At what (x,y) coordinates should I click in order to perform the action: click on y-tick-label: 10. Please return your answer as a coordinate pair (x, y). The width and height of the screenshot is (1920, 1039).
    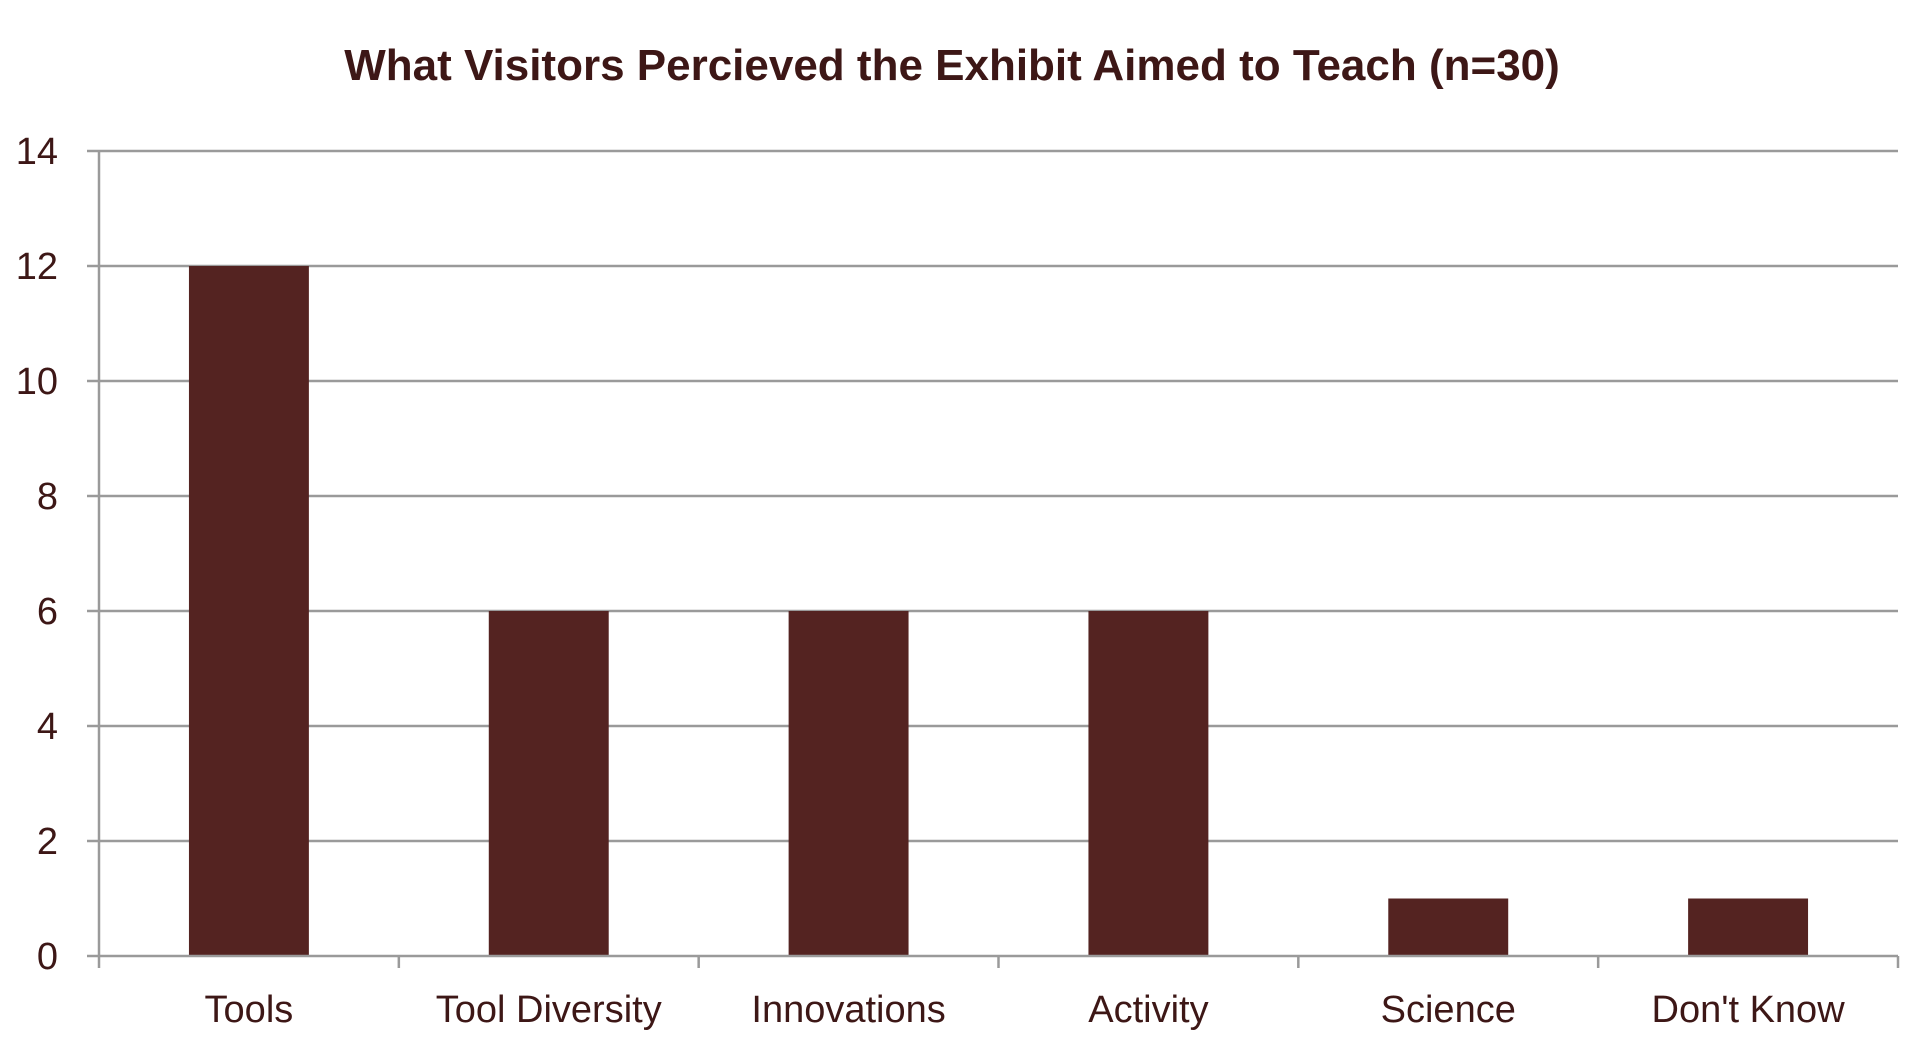
    Looking at the image, I should click on (37, 382).